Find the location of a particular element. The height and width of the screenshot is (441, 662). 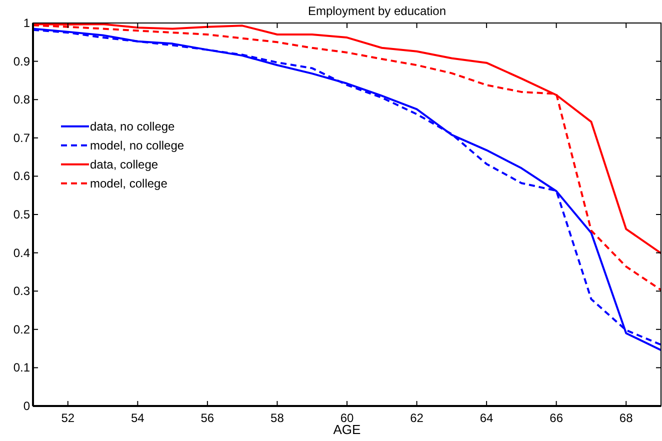

legend-label: model, college is located at coordinates (129, 183).